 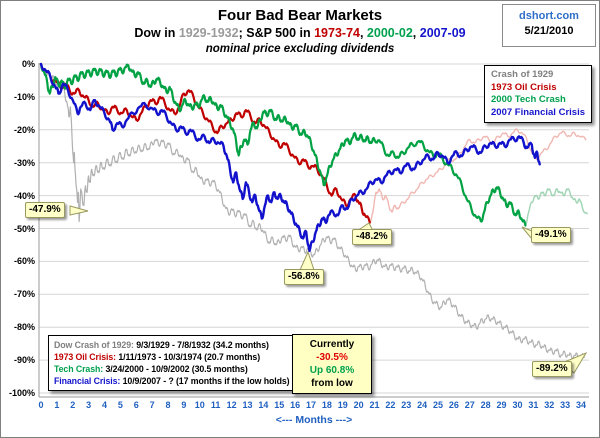 I want to click on crash-dates-row-text: 9/3/1929 - 7/8/1932 (34.2 months), so click(x=201, y=345).